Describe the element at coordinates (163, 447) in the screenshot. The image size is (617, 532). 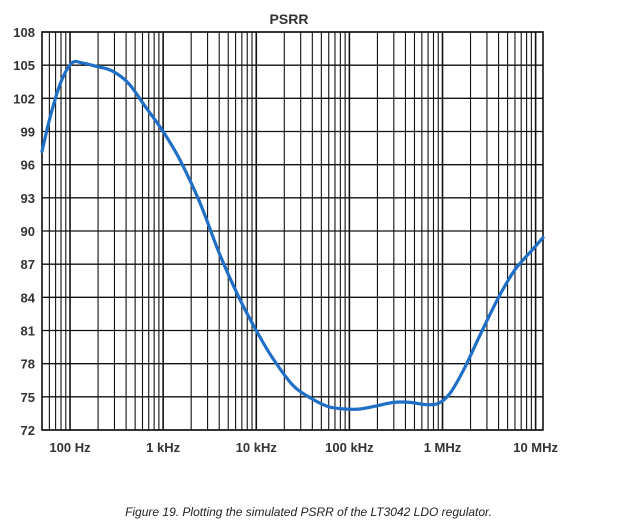
I see `x-tick-label: 1 kHz` at that location.